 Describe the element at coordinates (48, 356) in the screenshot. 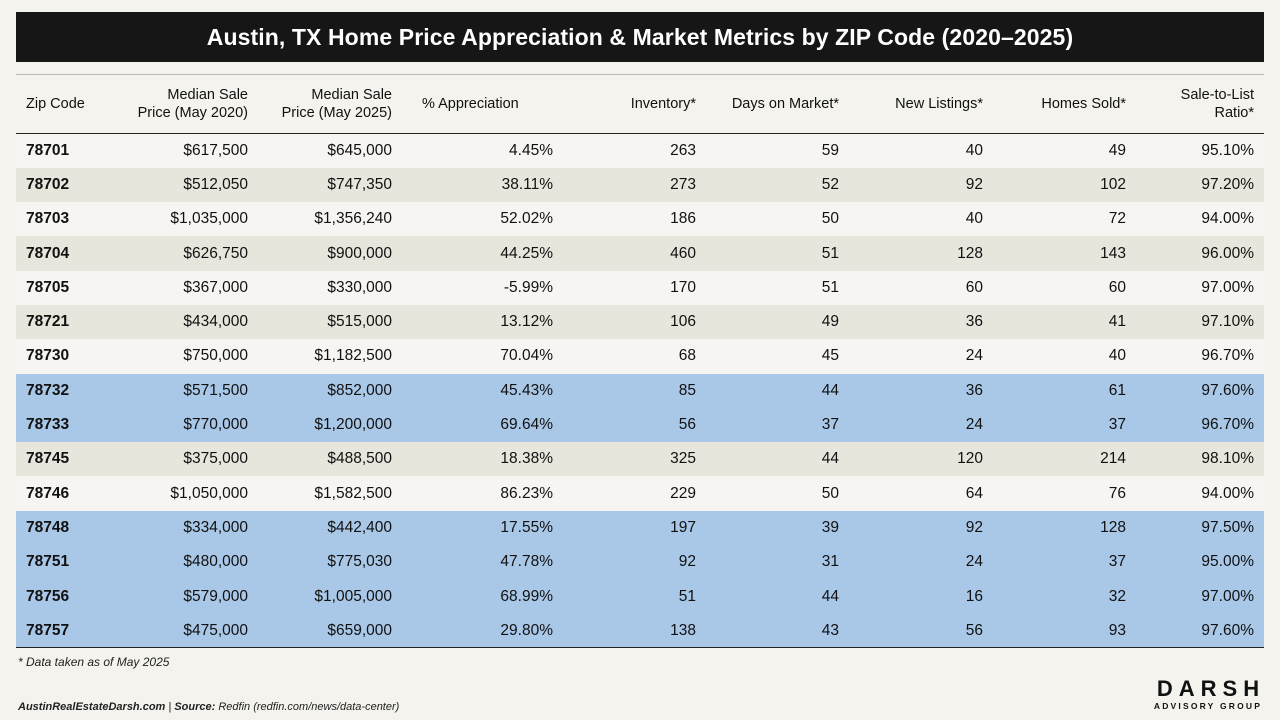

I see `cell-zip: 78730` at that location.